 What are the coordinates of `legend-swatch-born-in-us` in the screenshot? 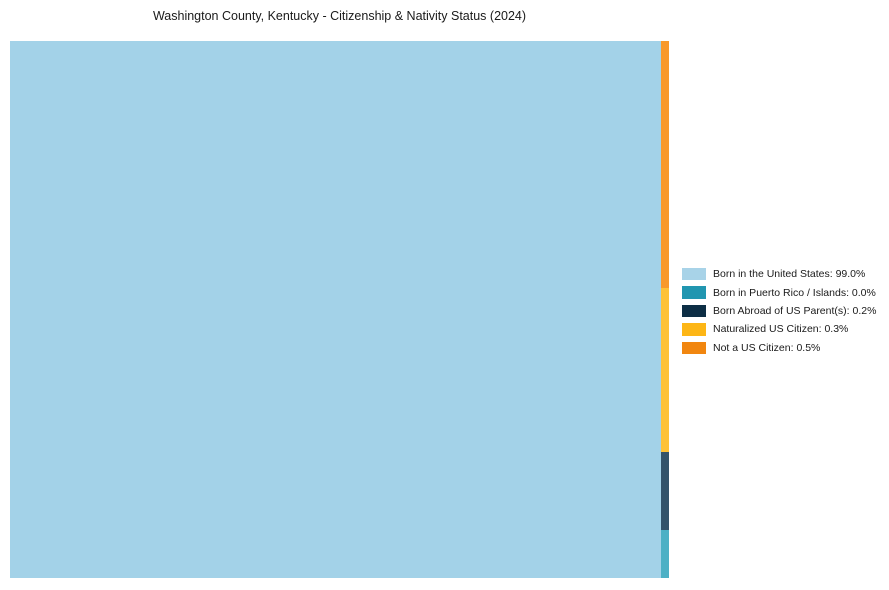 It's located at (694, 274).